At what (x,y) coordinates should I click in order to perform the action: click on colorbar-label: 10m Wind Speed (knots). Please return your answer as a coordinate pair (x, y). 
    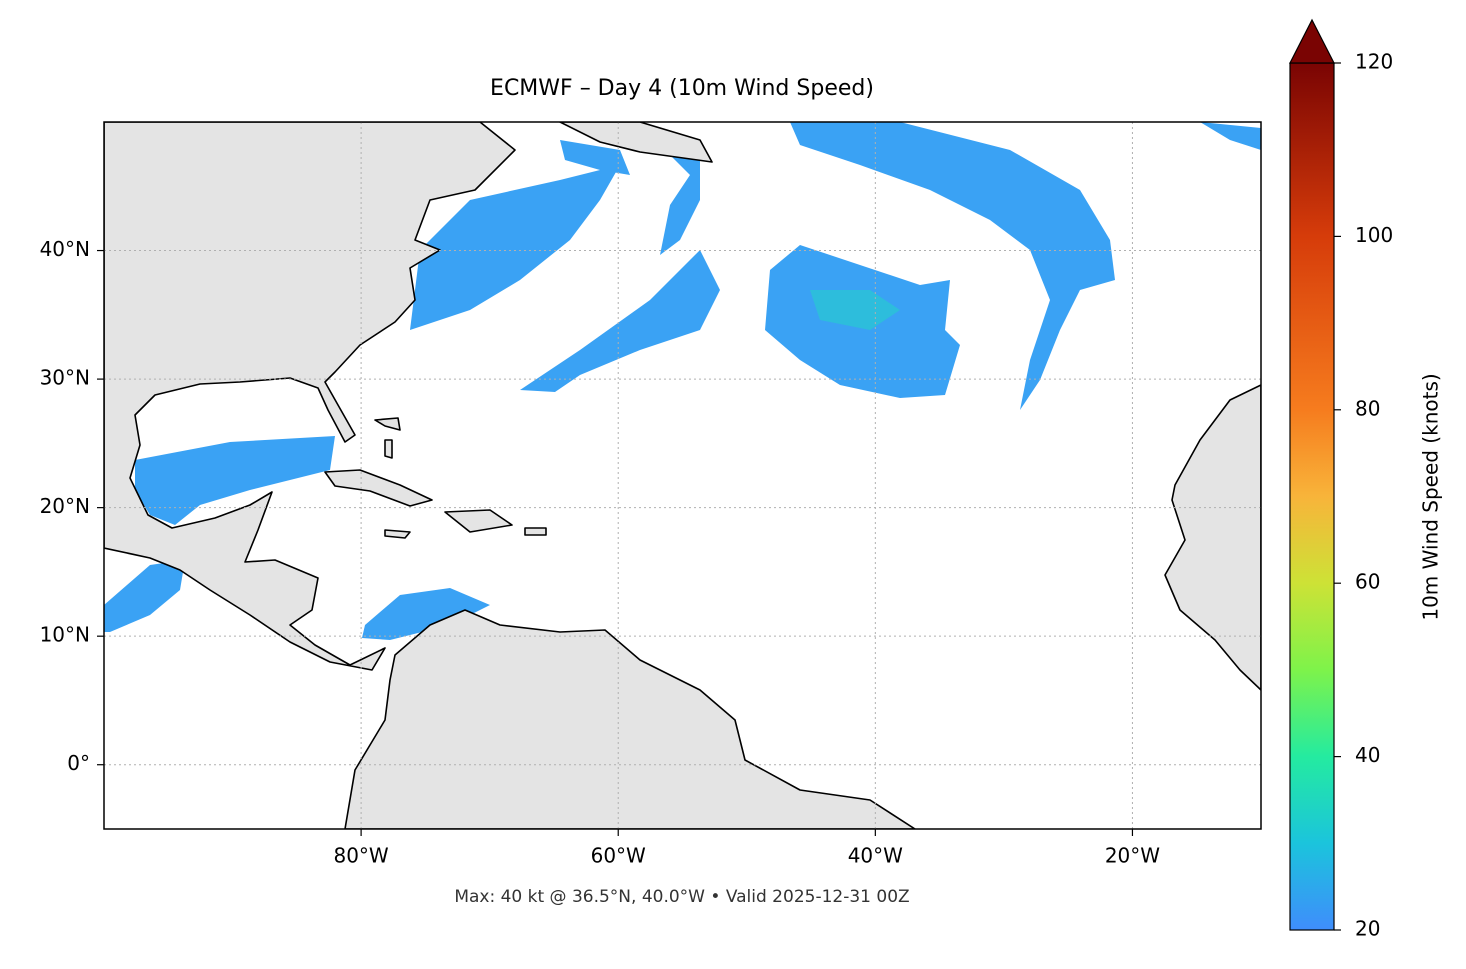
    Looking at the image, I should click on (1431, 496).